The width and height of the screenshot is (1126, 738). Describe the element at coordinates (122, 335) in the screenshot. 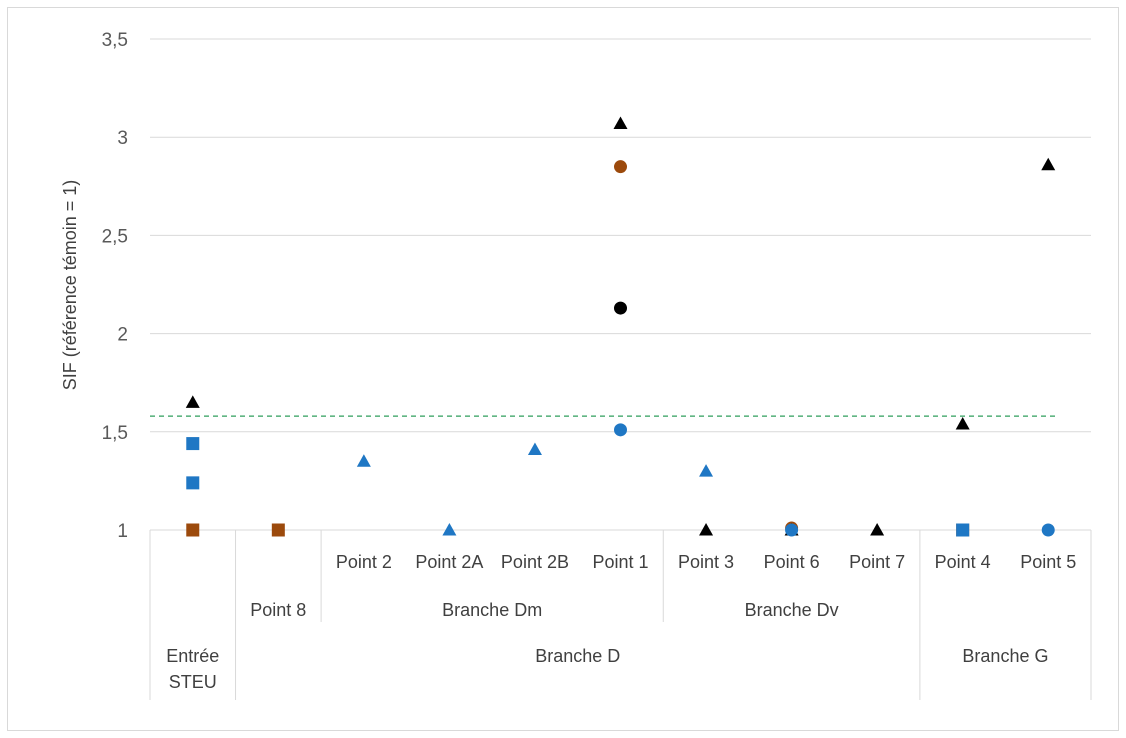

I see `y-tick-label: 2` at that location.